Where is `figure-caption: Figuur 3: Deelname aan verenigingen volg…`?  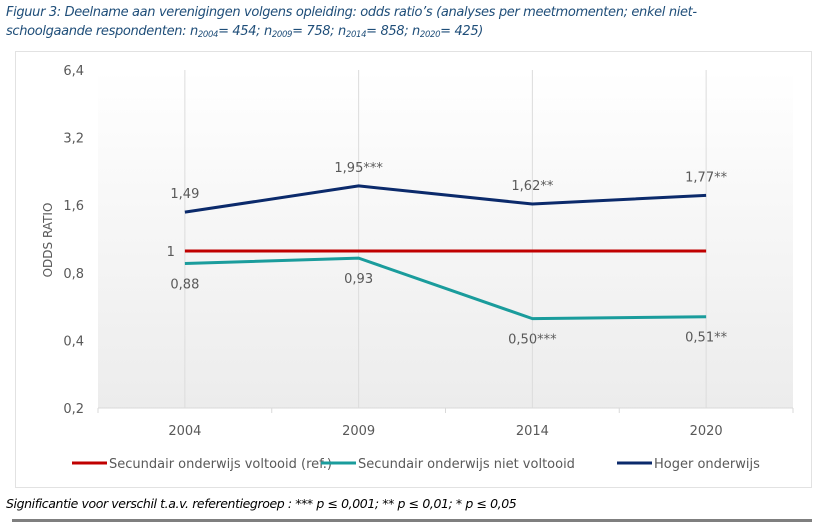 figure-caption: Figuur 3: Deelname aan verenigingen volg… is located at coordinates (413, 22).